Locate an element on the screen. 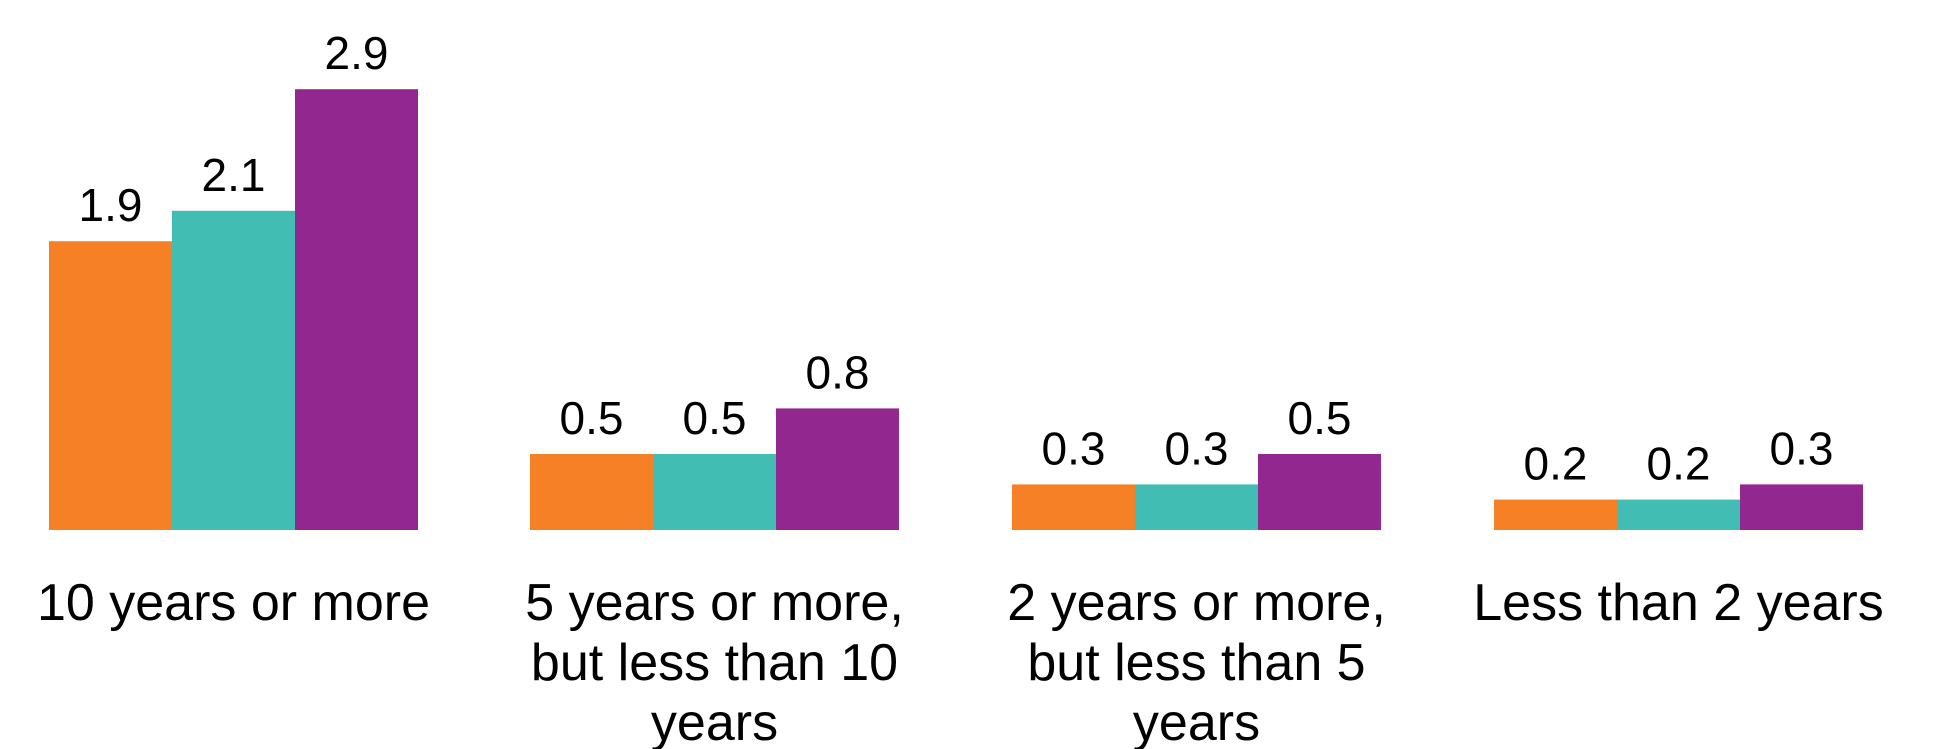  value-label-s2-c1: 2.1 is located at coordinates (234, 175).